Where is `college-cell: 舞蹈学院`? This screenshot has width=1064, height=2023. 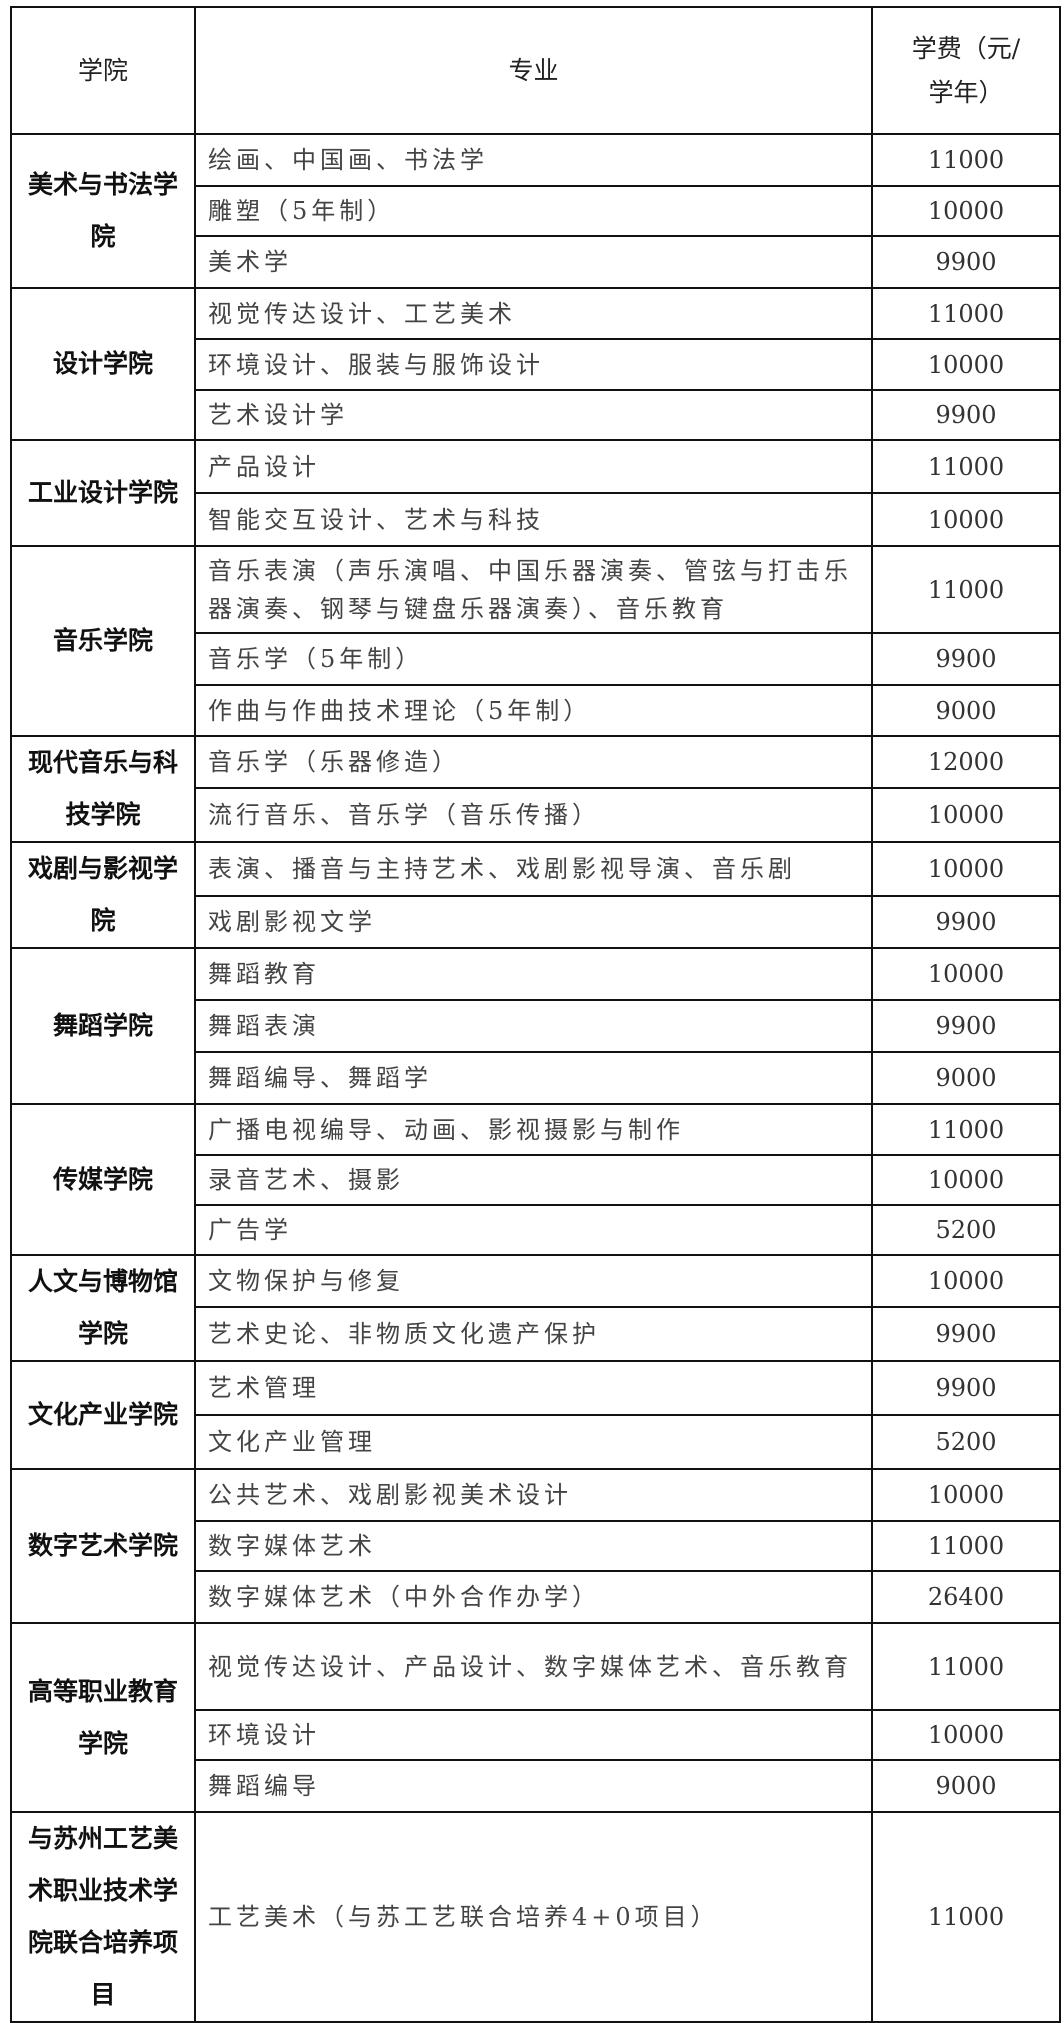
college-cell: 舞蹈学院 is located at coordinates (103, 1026).